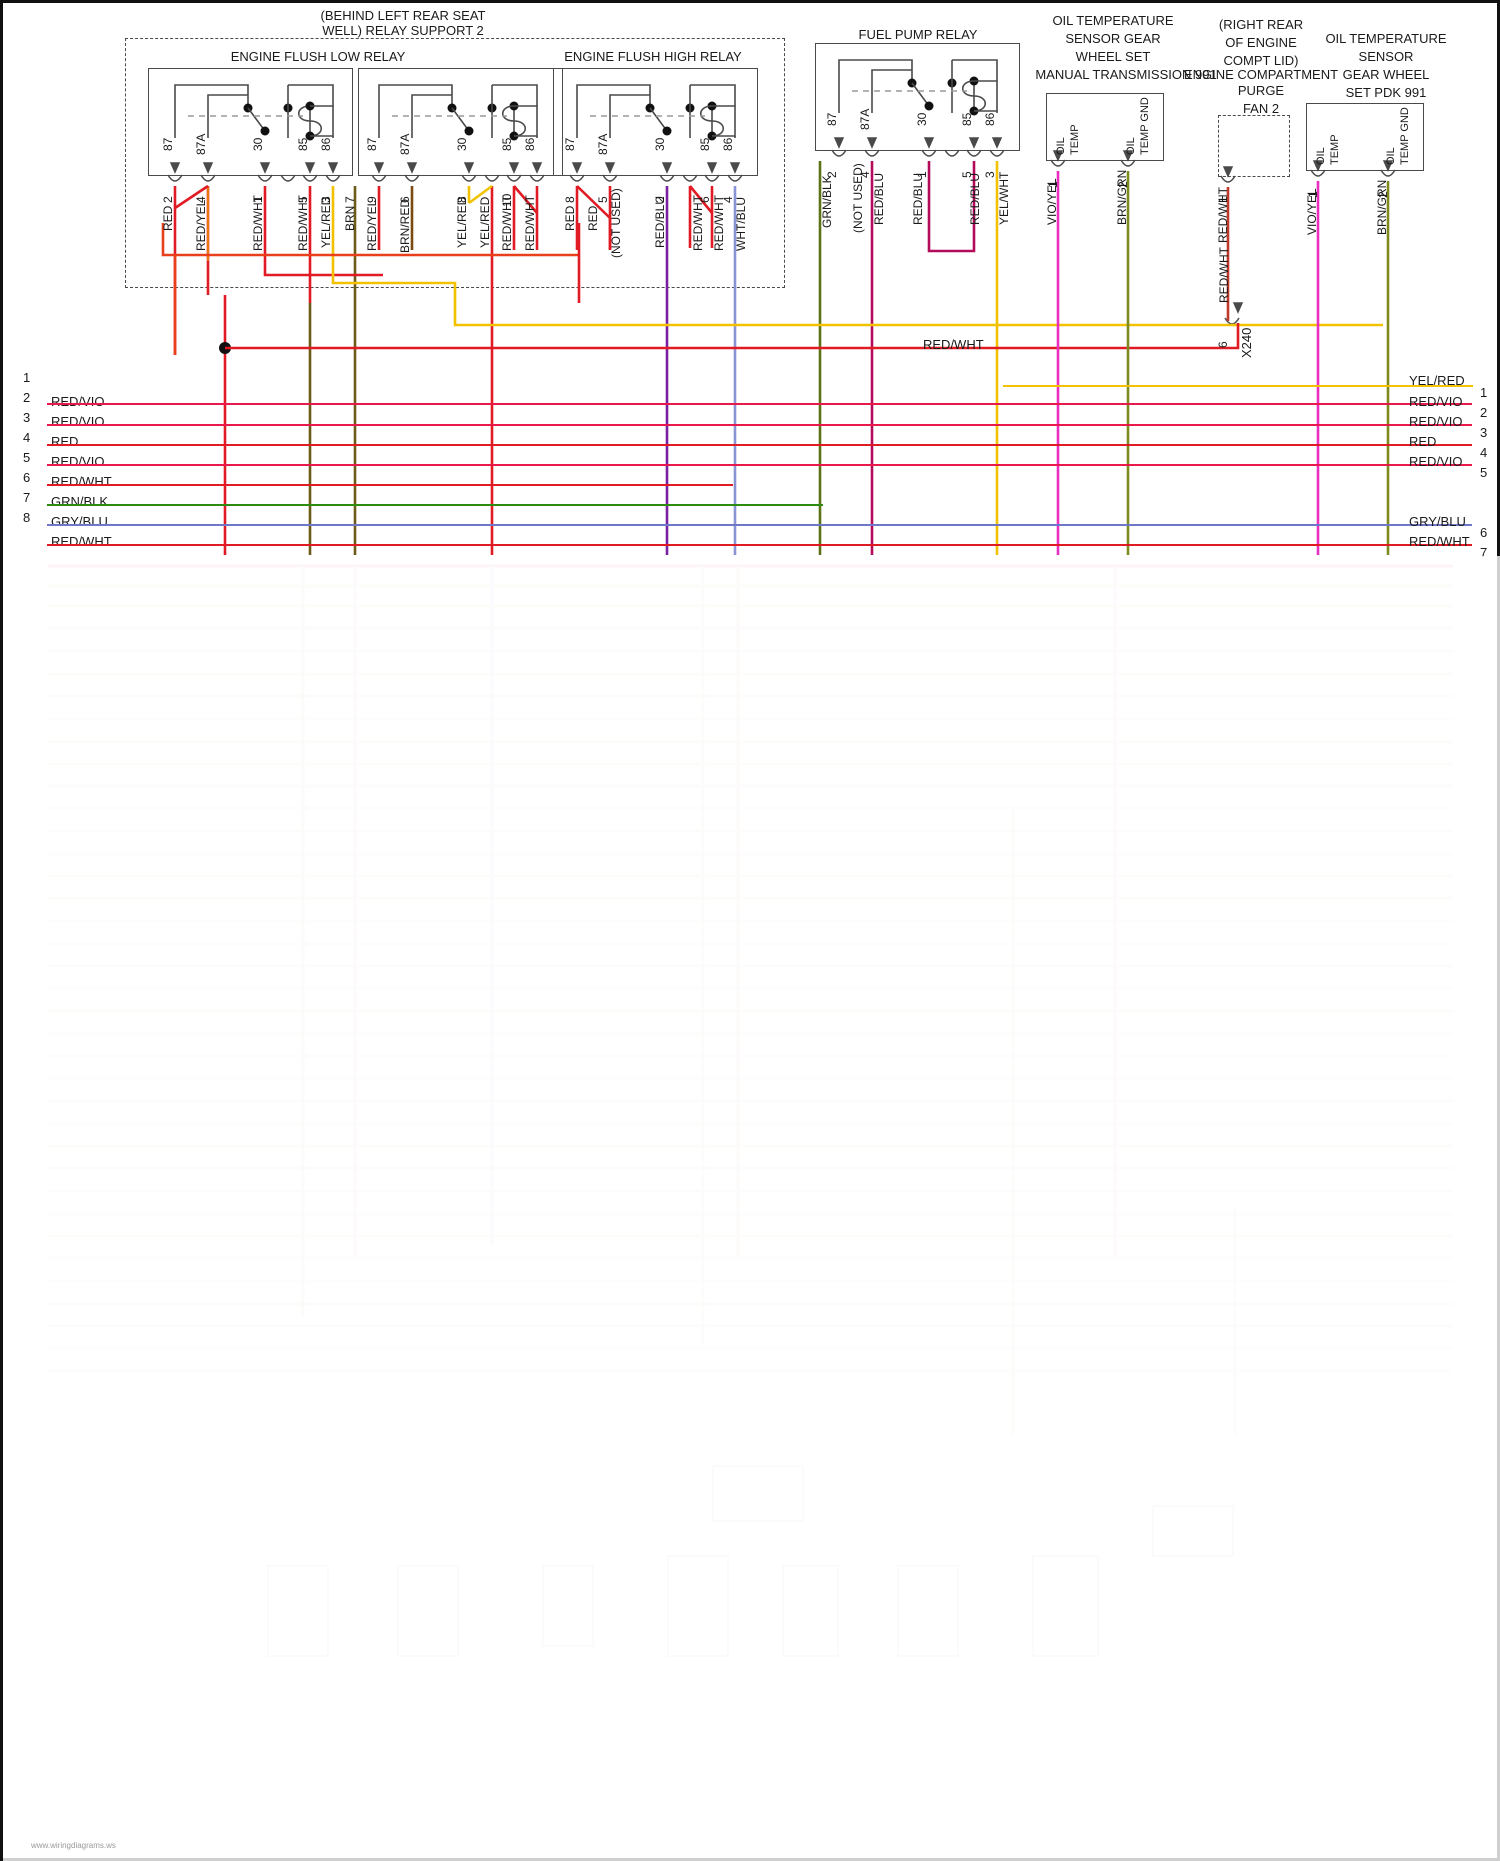 The width and height of the screenshot is (1500, 1861). What do you see at coordinates (1391, 156) in the screenshot?
I see `oil-temp-pdk-term2-a: OIL` at bounding box center [1391, 156].